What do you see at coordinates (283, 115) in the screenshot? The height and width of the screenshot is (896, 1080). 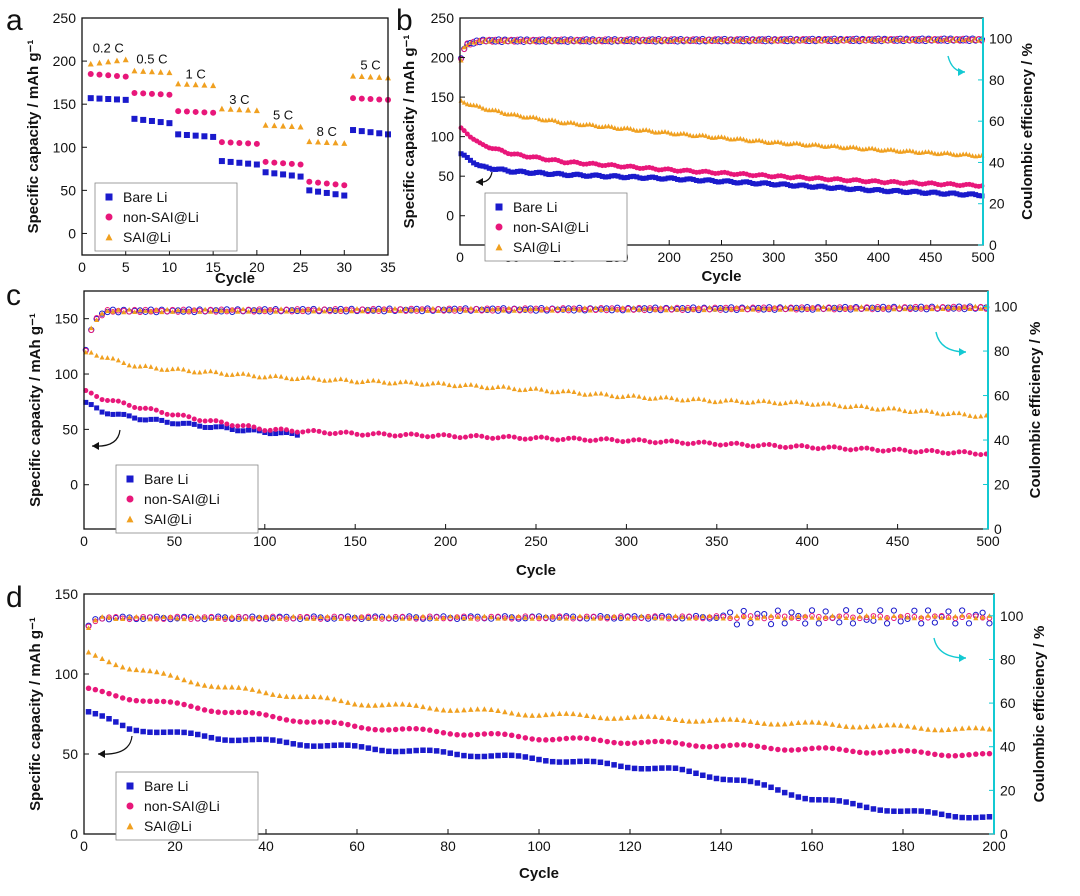 I see `c-rate-label: 5 C` at bounding box center [283, 115].